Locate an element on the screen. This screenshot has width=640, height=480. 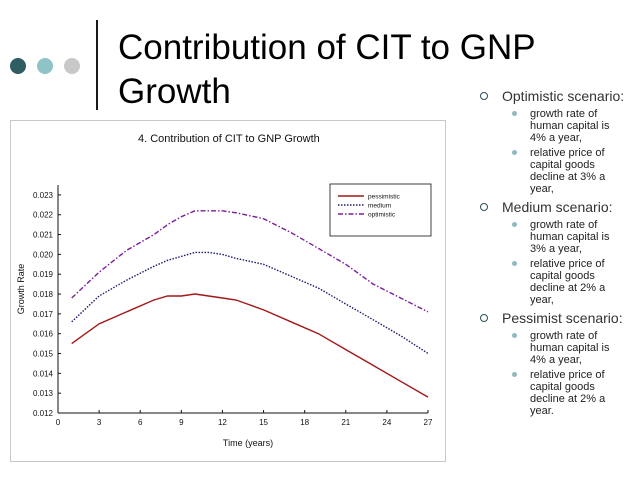
x-tick-label: 21 is located at coordinates (345, 422).